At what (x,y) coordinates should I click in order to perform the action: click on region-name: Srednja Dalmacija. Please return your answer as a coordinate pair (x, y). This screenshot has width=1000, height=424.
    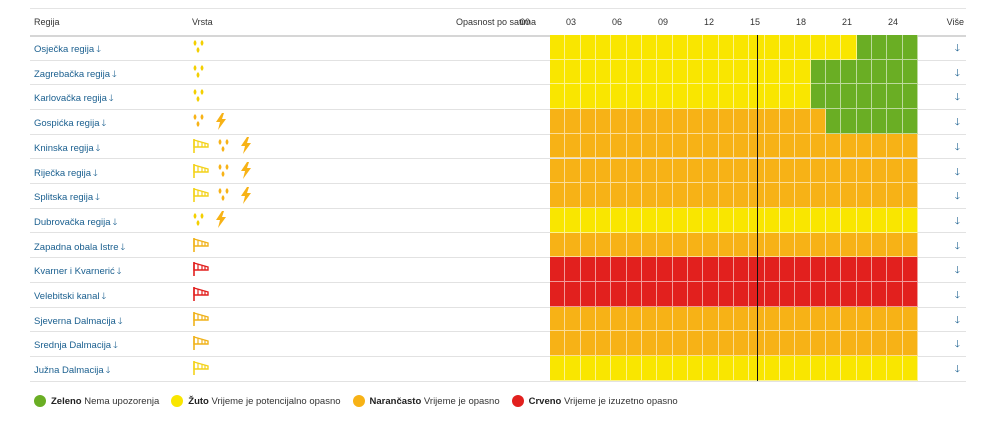
    Looking at the image, I should click on (73, 346).